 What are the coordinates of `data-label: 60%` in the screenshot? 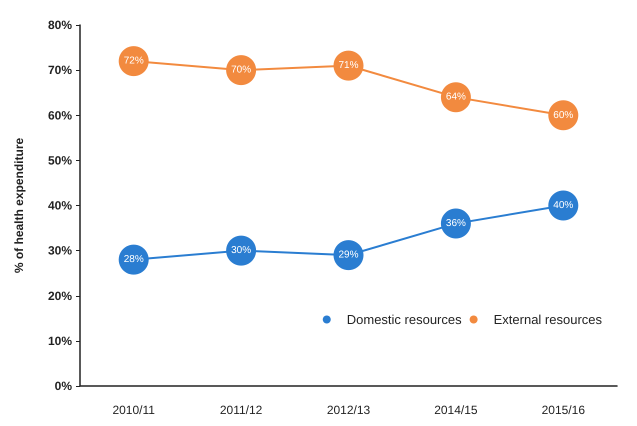 It's located at (563, 115).